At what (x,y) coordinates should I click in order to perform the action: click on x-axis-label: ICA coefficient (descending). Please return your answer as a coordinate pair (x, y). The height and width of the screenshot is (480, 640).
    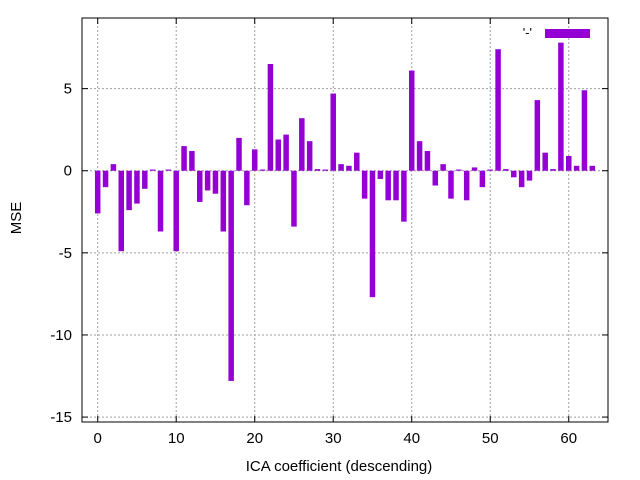
    Looking at the image, I should click on (339, 466).